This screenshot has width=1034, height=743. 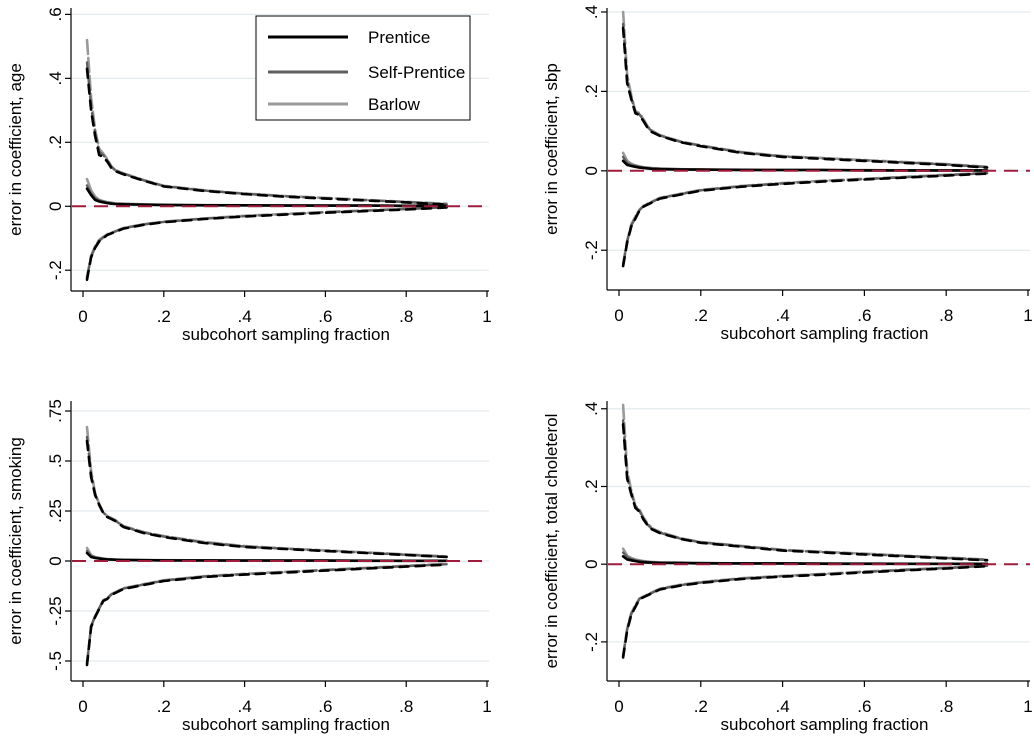 I want to click on legend-label-self-prentice: Self-Prentice, so click(x=416, y=72).